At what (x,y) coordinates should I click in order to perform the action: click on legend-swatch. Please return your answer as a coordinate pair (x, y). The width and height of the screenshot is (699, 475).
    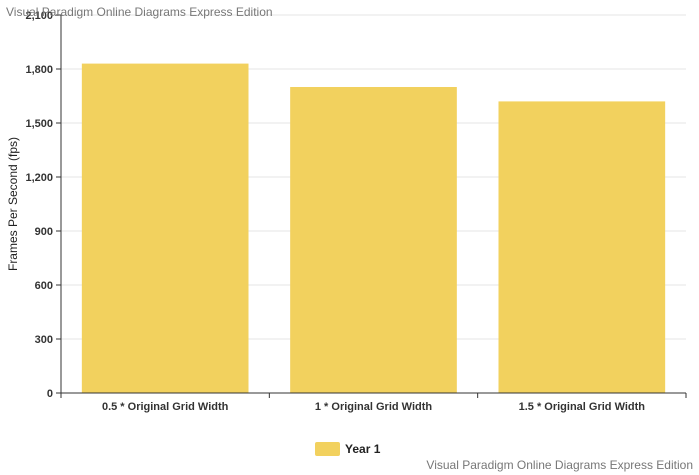
    Looking at the image, I should click on (327, 449).